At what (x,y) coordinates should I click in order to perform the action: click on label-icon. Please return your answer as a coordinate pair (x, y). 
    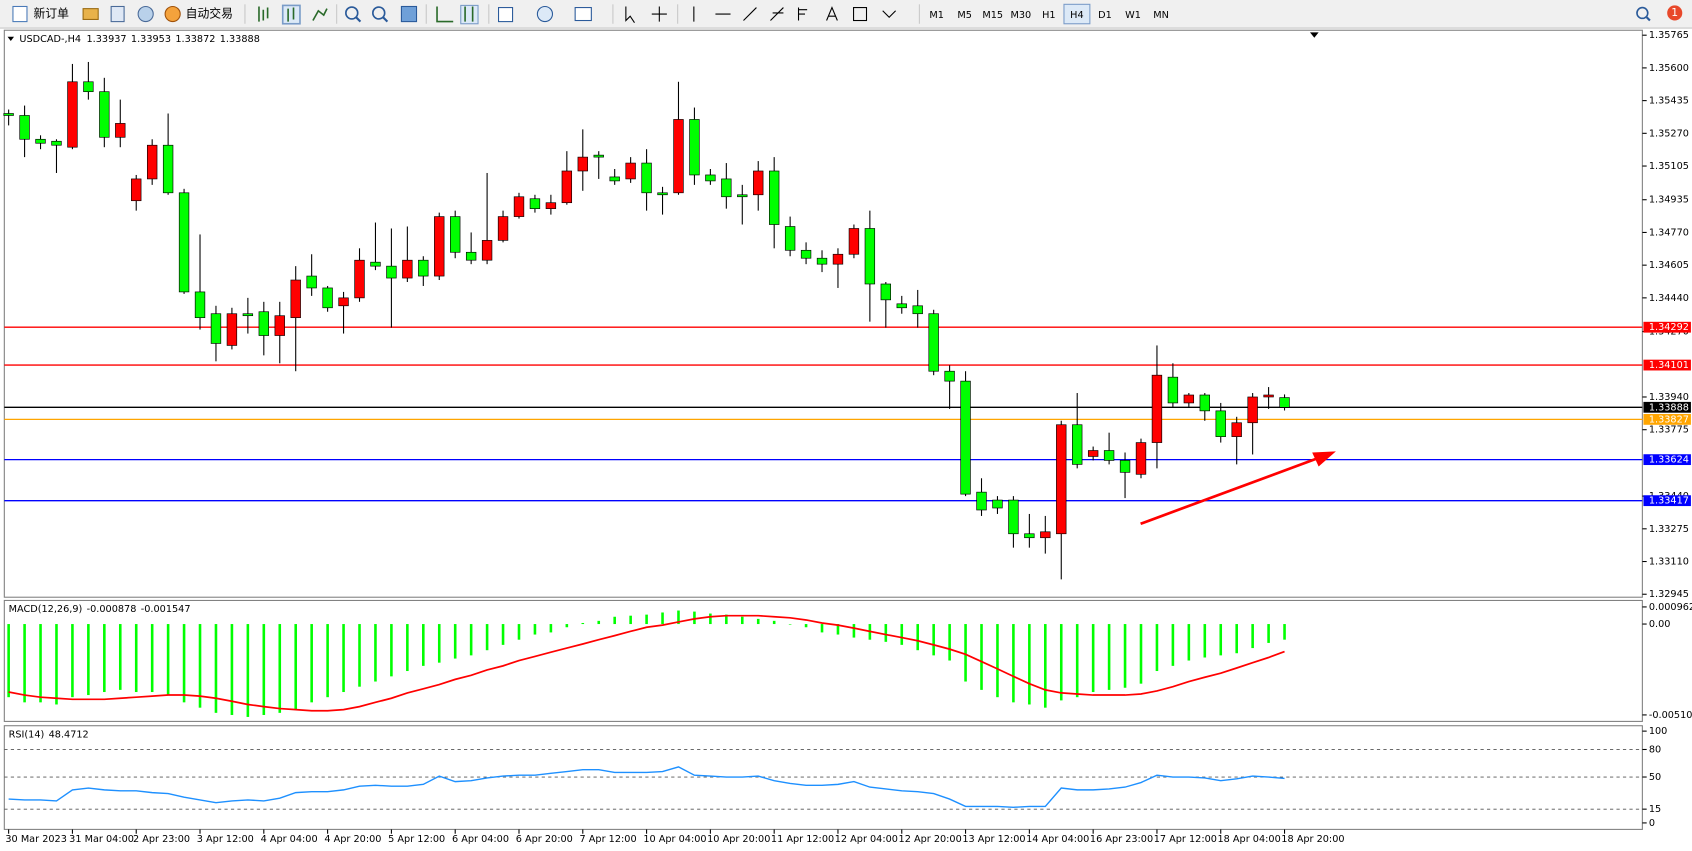
    Looking at the image, I should click on (860, 14).